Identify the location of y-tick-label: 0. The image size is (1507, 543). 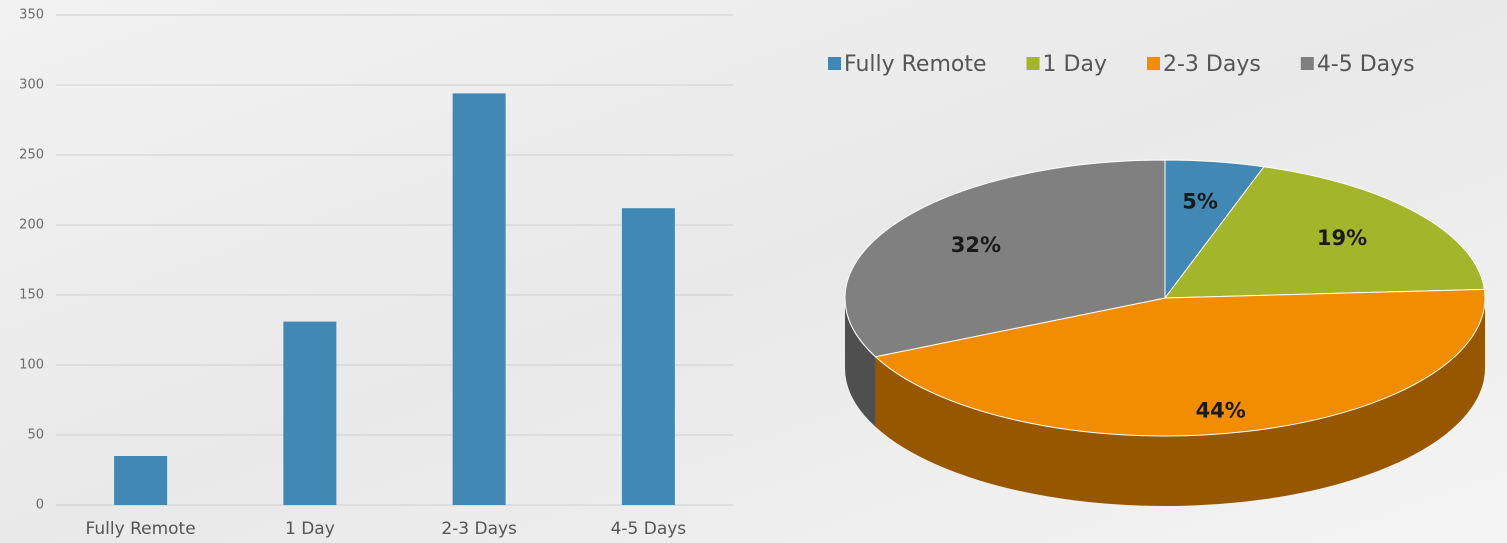
(40, 505).